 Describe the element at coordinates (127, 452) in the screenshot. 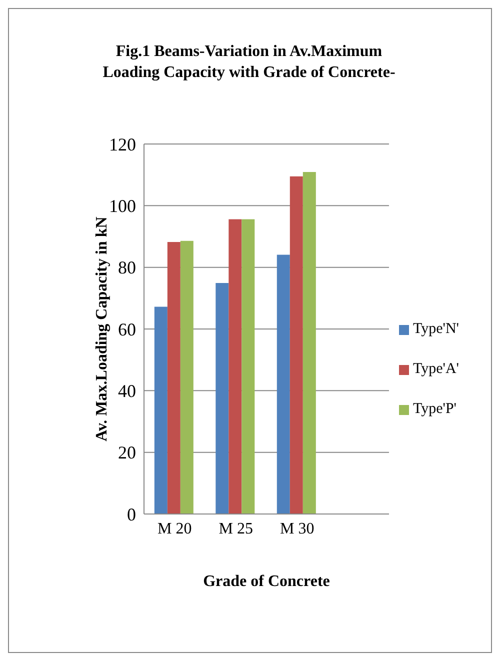

I see `y-tick-label: 20` at that location.